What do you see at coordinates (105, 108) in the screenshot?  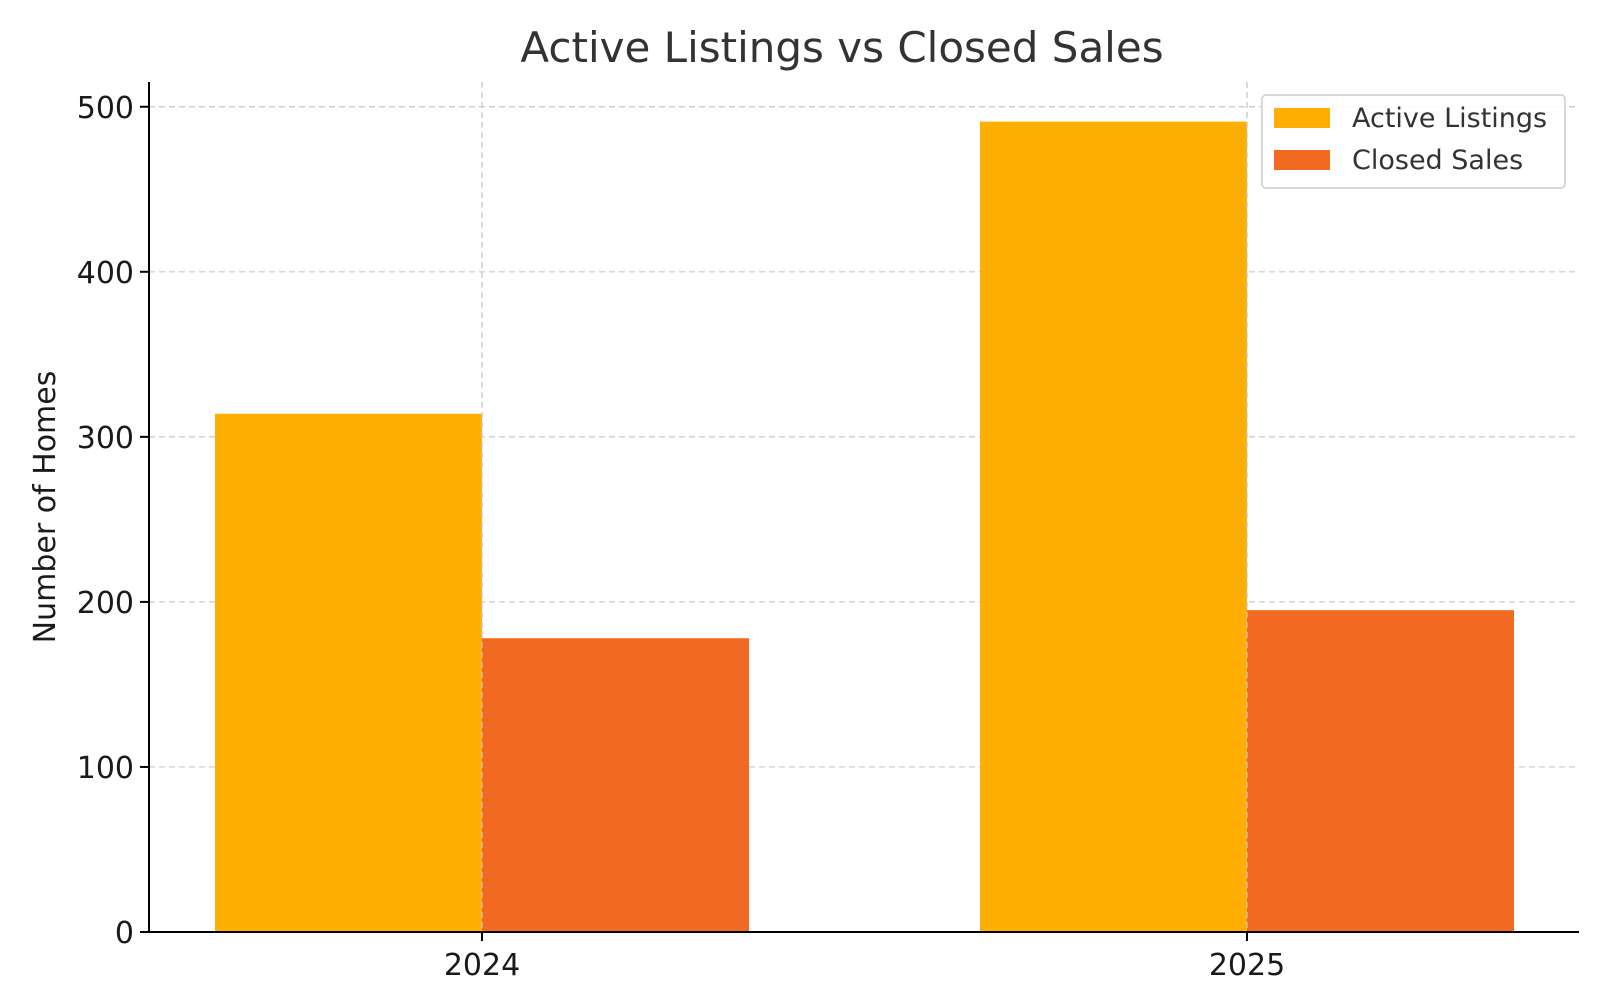 I see `y-tick-label: 500` at bounding box center [105, 108].